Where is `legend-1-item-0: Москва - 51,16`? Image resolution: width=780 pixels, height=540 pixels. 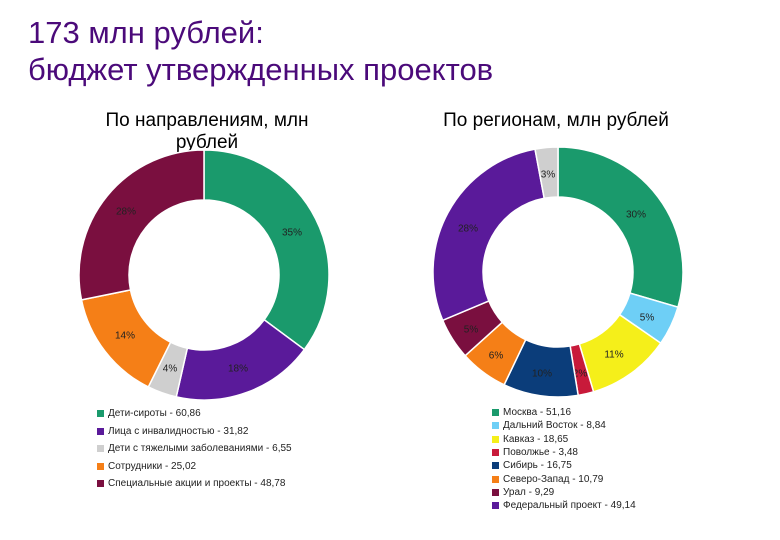
legend-1-item-0: Москва - 51,16 is located at coordinates (564, 412).